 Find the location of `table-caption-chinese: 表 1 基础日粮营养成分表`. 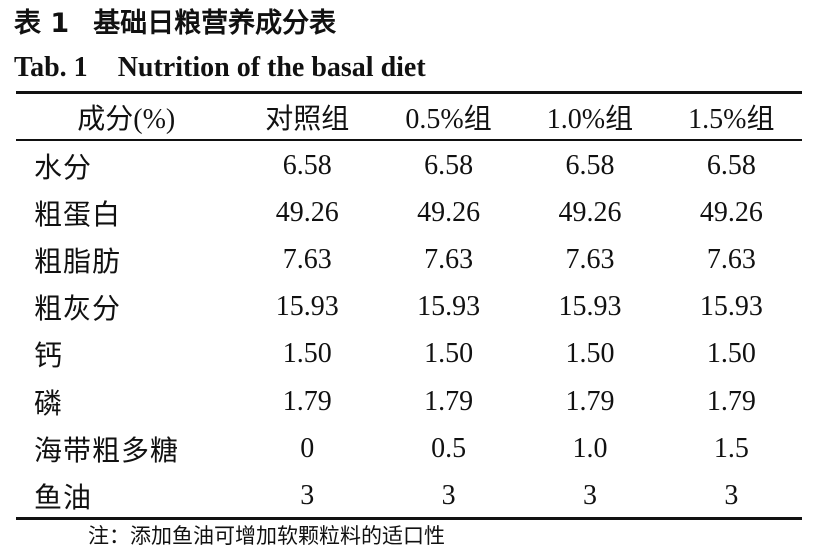

table-caption-chinese: 表 1 基础日粮营养成分表 is located at coordinates (175, 24).